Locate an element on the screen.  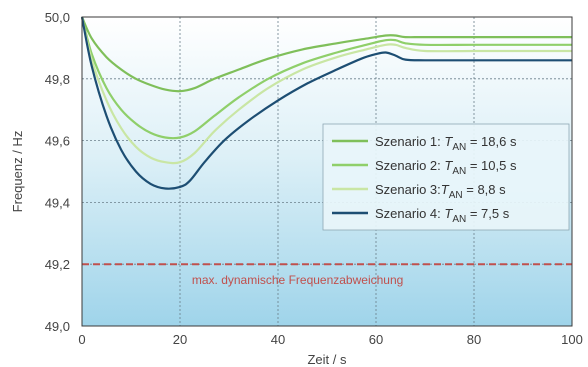
y-tick-label: 50,0 is located at coordinates (57, 17).